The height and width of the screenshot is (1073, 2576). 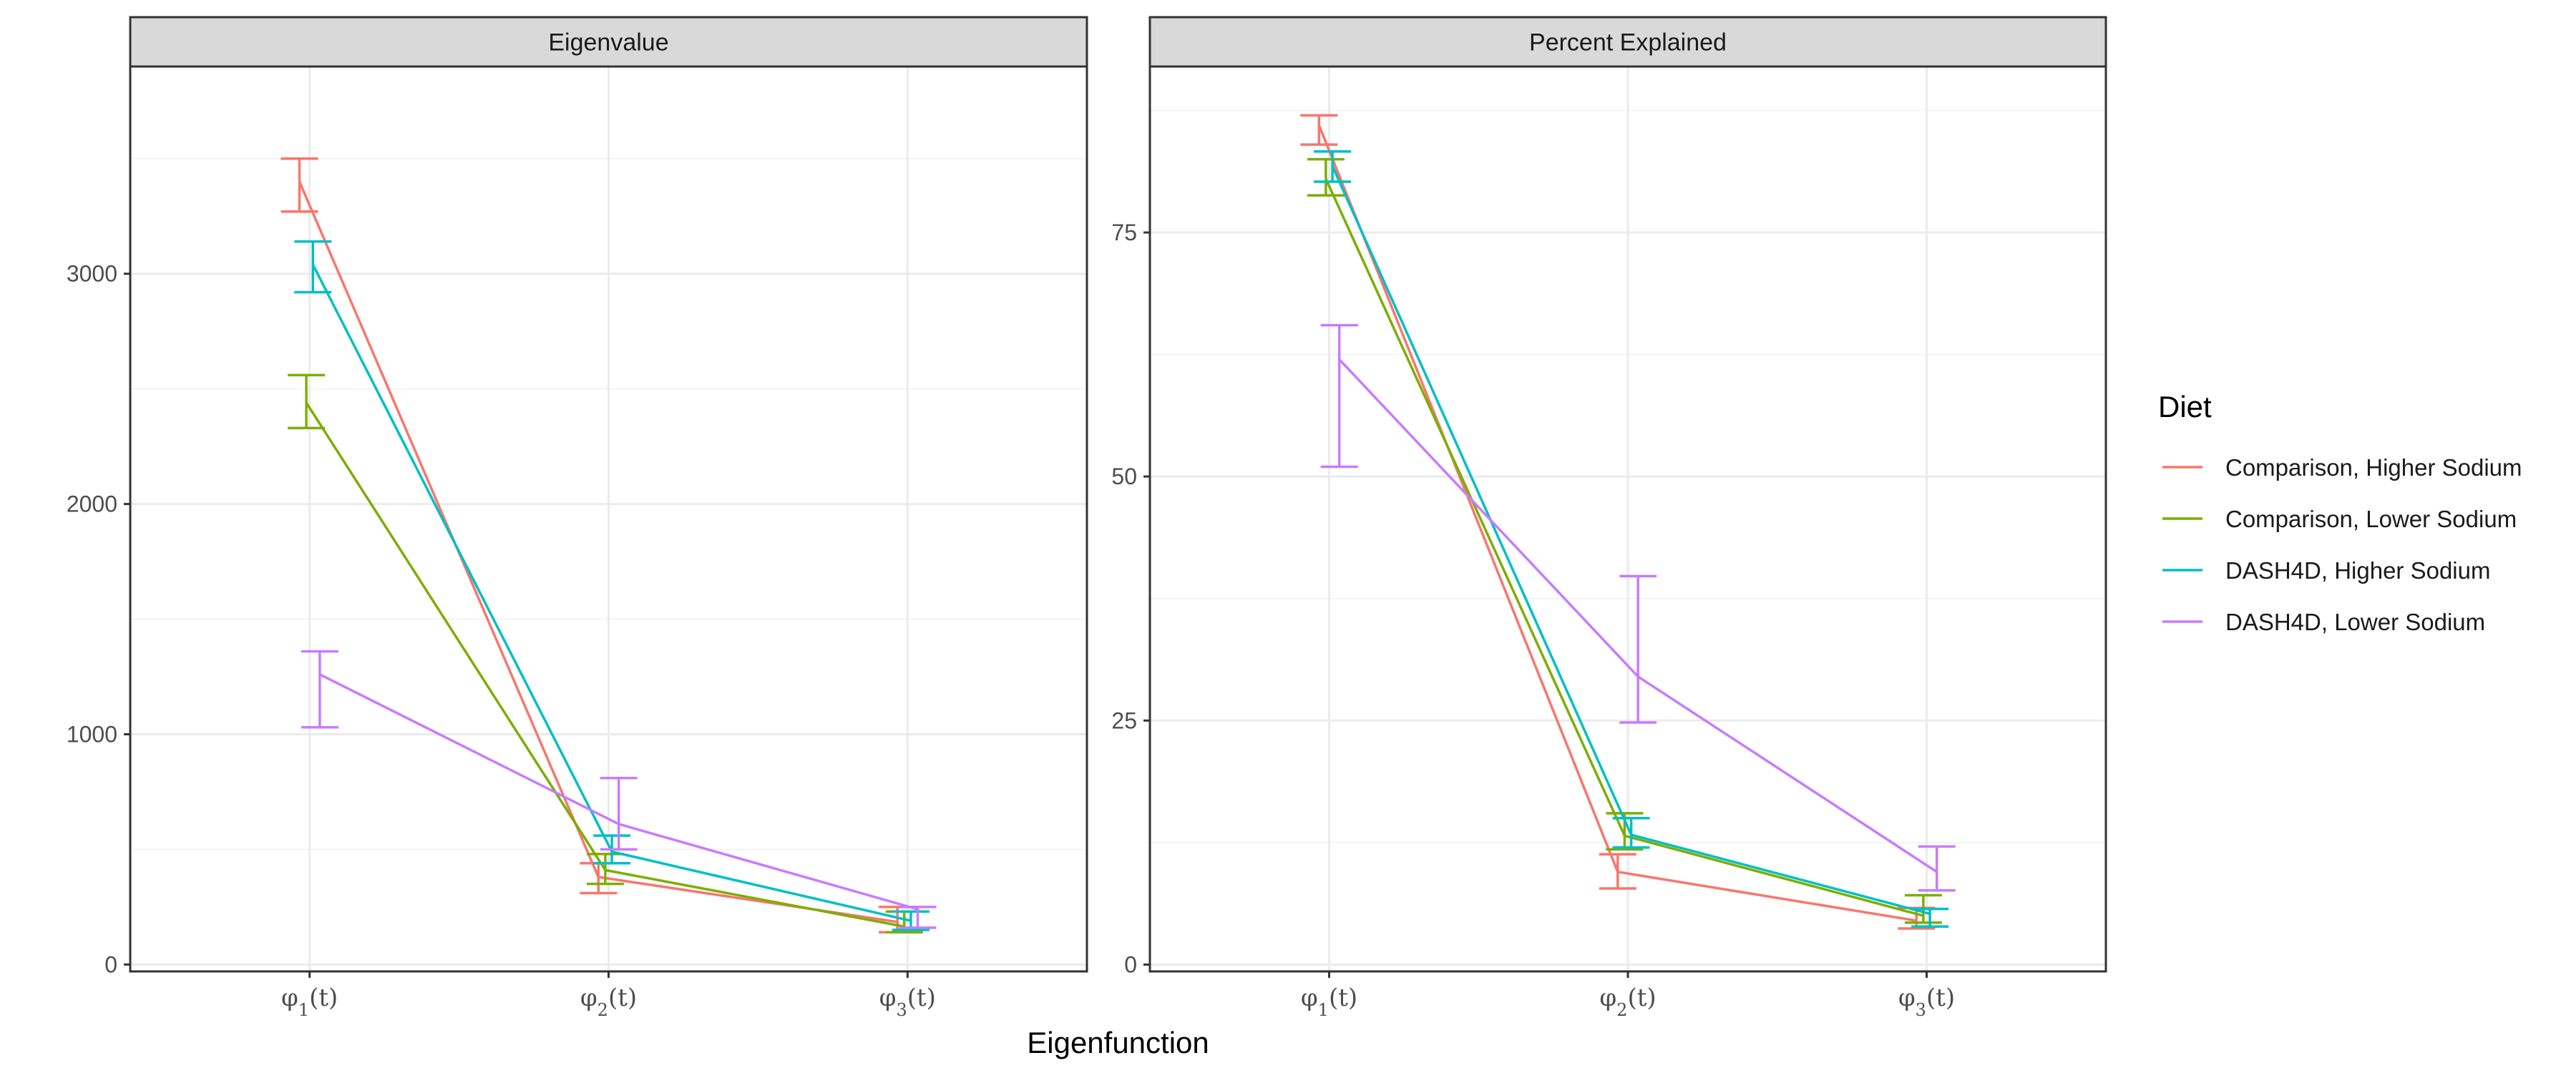 I want to click on legend-label: DASH4D, Higher Sodium, so click(x=2357, y=570).